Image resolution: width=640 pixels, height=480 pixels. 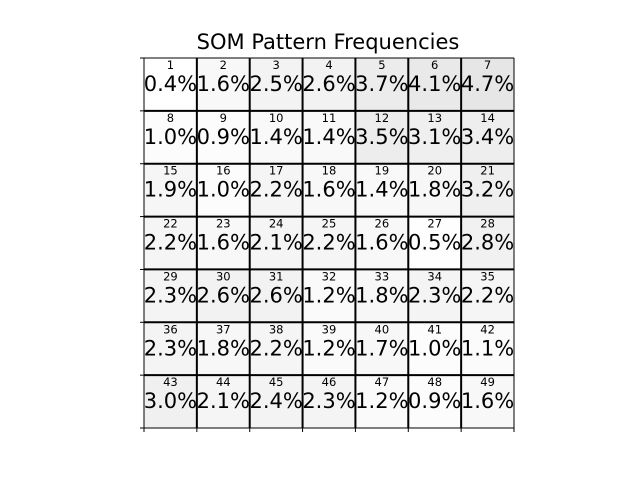 What do you see at coordinates (434, 224) in the screenshot?
I see `cell-number-27: 27` at bounding box center [434, 224].